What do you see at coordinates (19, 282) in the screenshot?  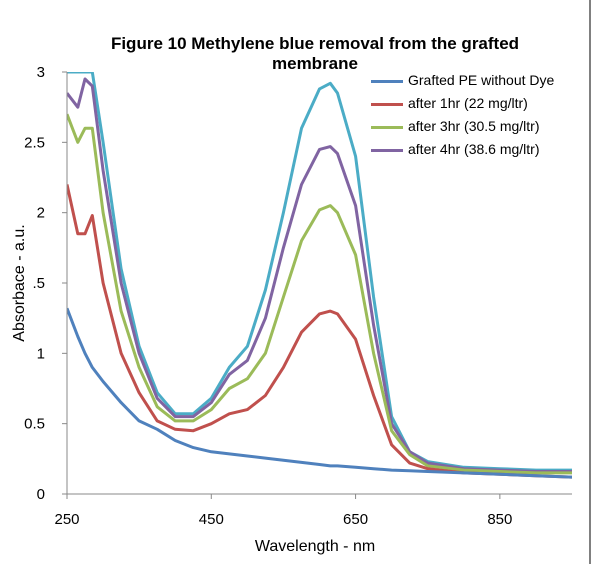 I see `y-axis-label: Absorbace - a.u.` at bounding box center [19, 282].